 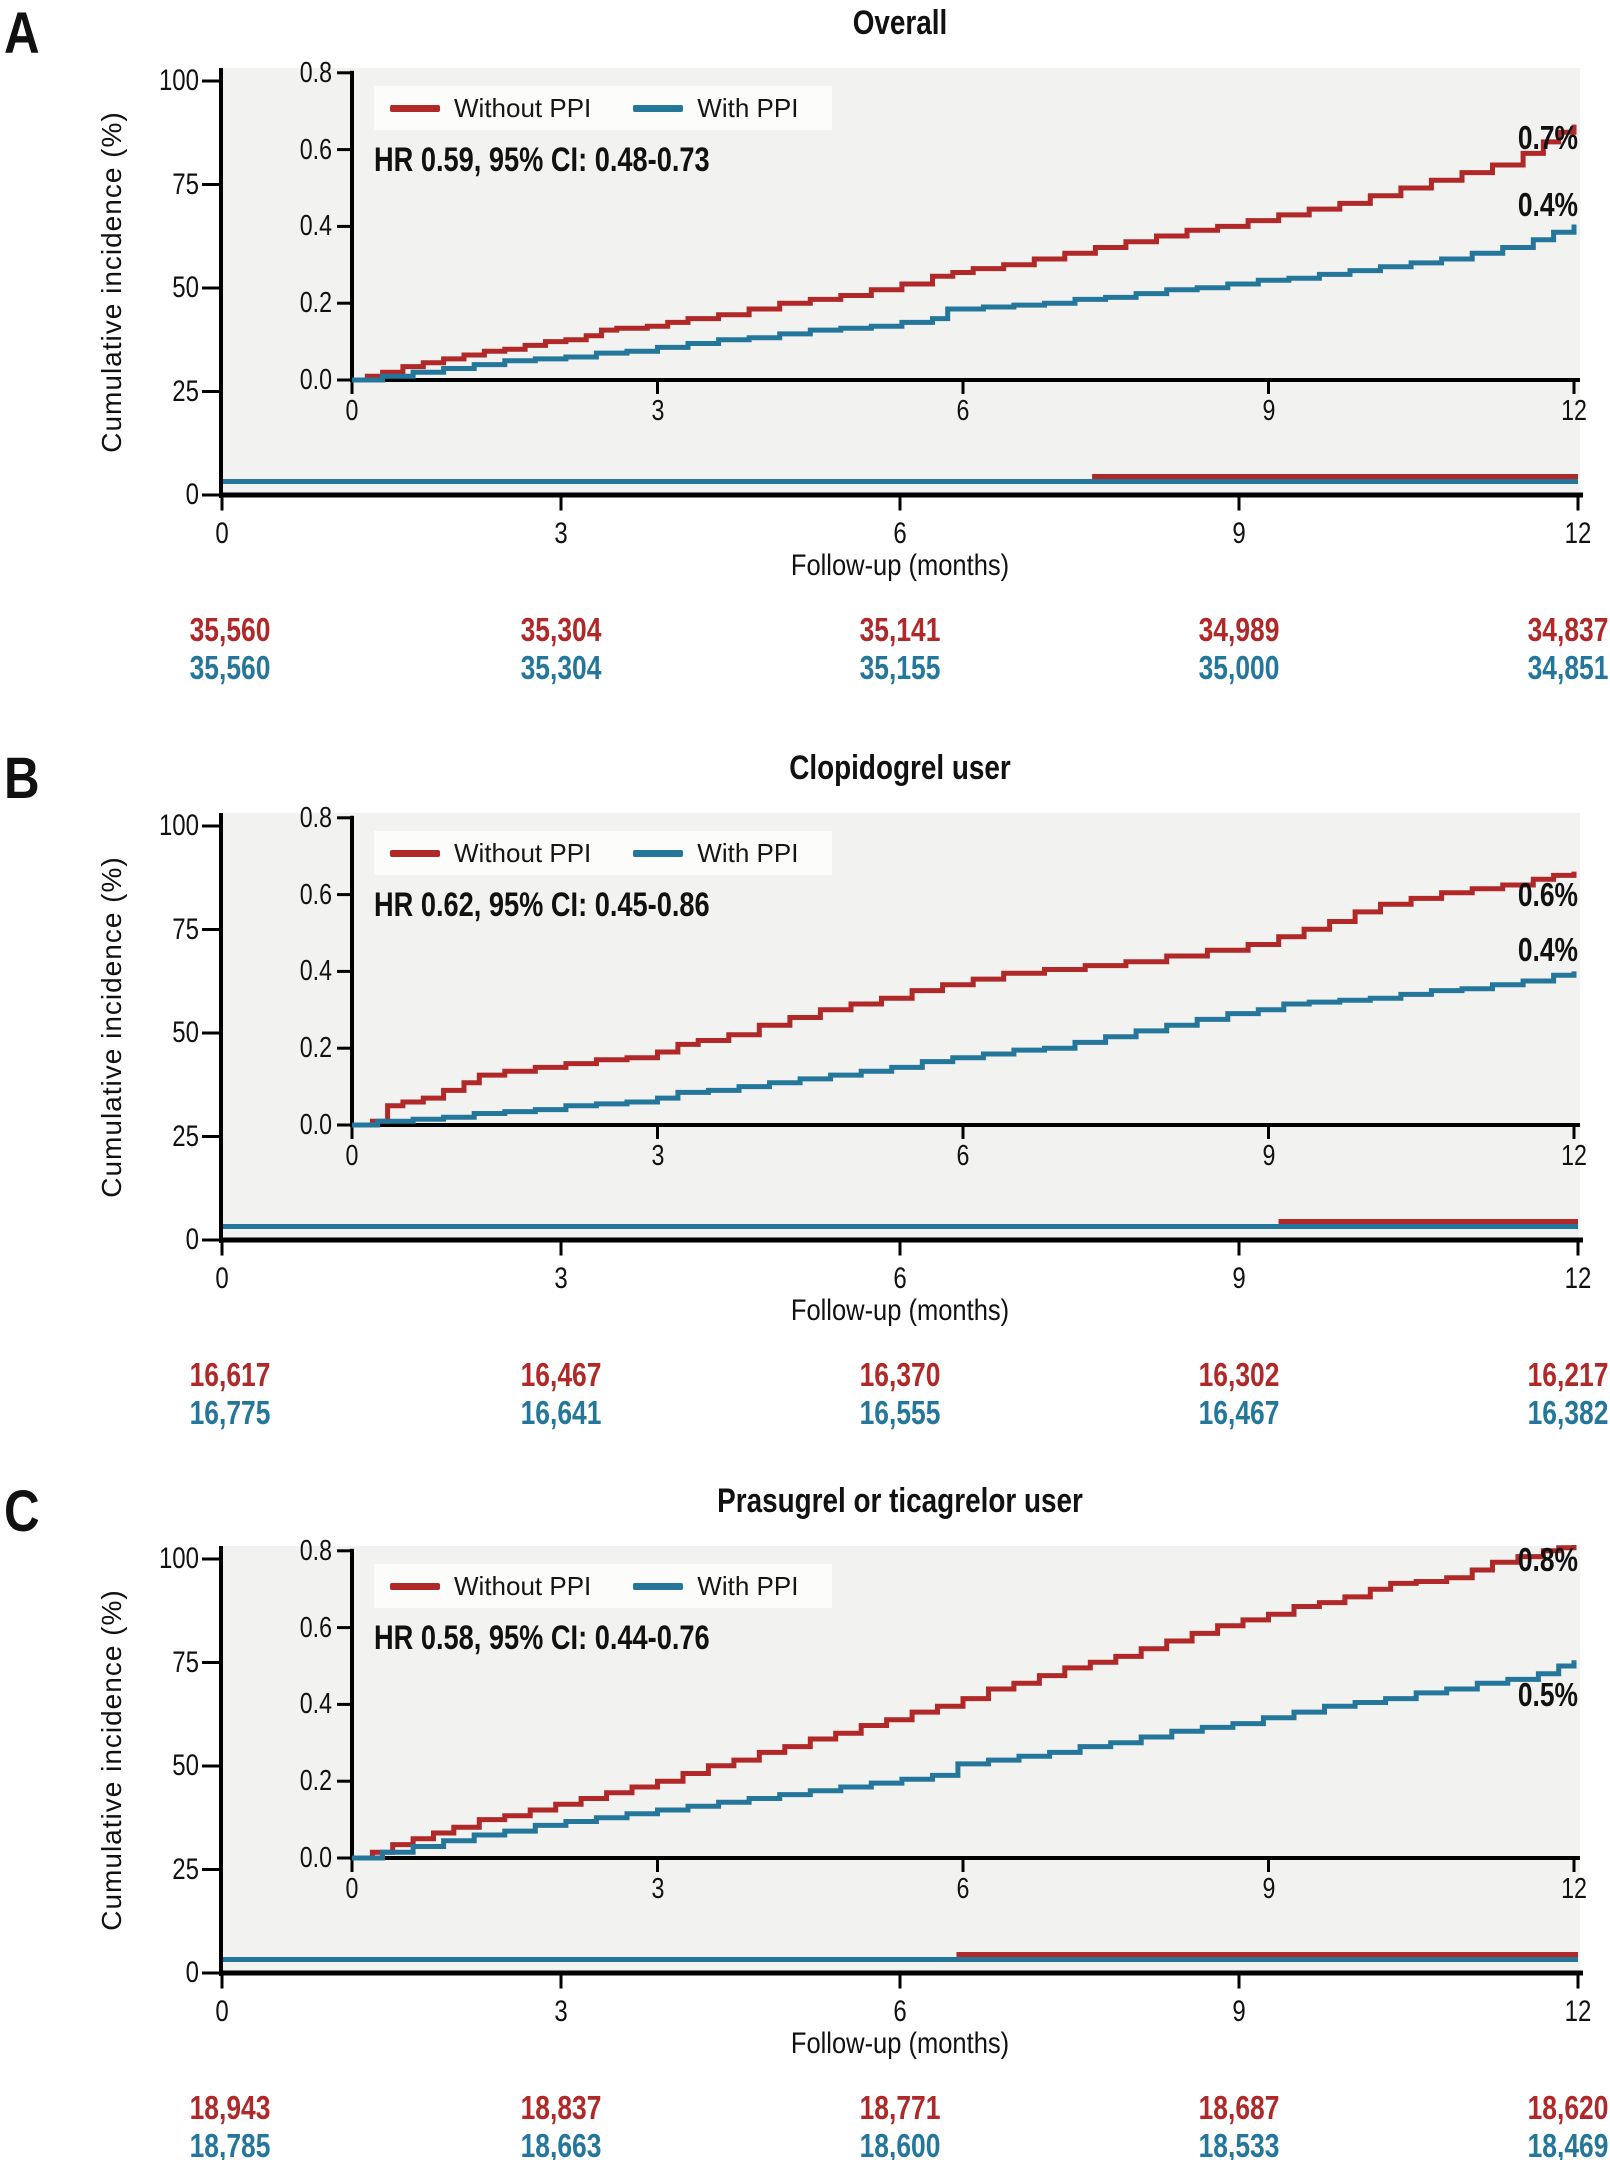 What do you see at coordinates (561, 629) in the screenshot?
I see `at-risk-count-without_ppi: 35,304` at bounding box center [561, 629].